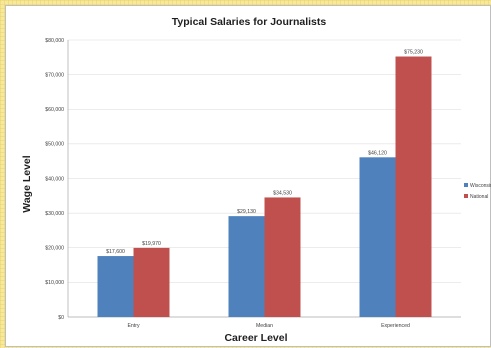 This screenshot has width=491, height=348. I want to click on data-label: $46,120, so click(377, 153).